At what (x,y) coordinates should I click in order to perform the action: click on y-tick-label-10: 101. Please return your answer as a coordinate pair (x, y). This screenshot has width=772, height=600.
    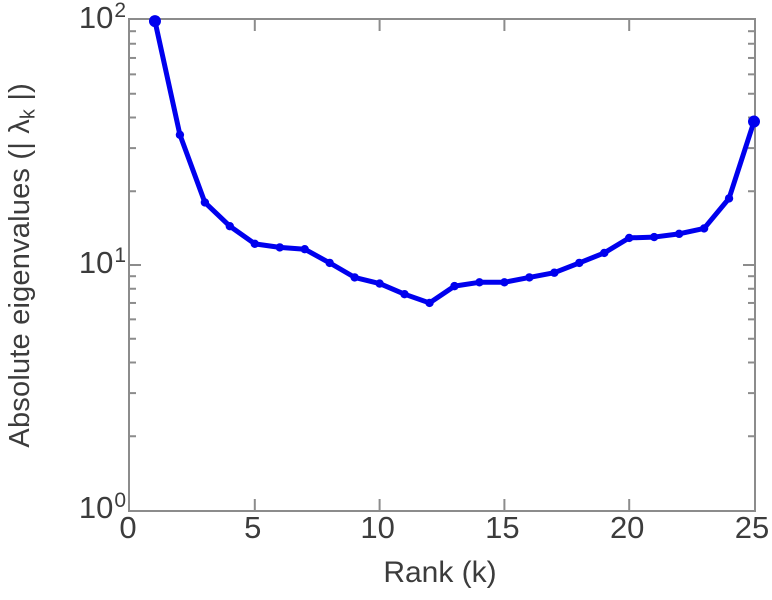
    Looking at the image, I should click on (102, 261).